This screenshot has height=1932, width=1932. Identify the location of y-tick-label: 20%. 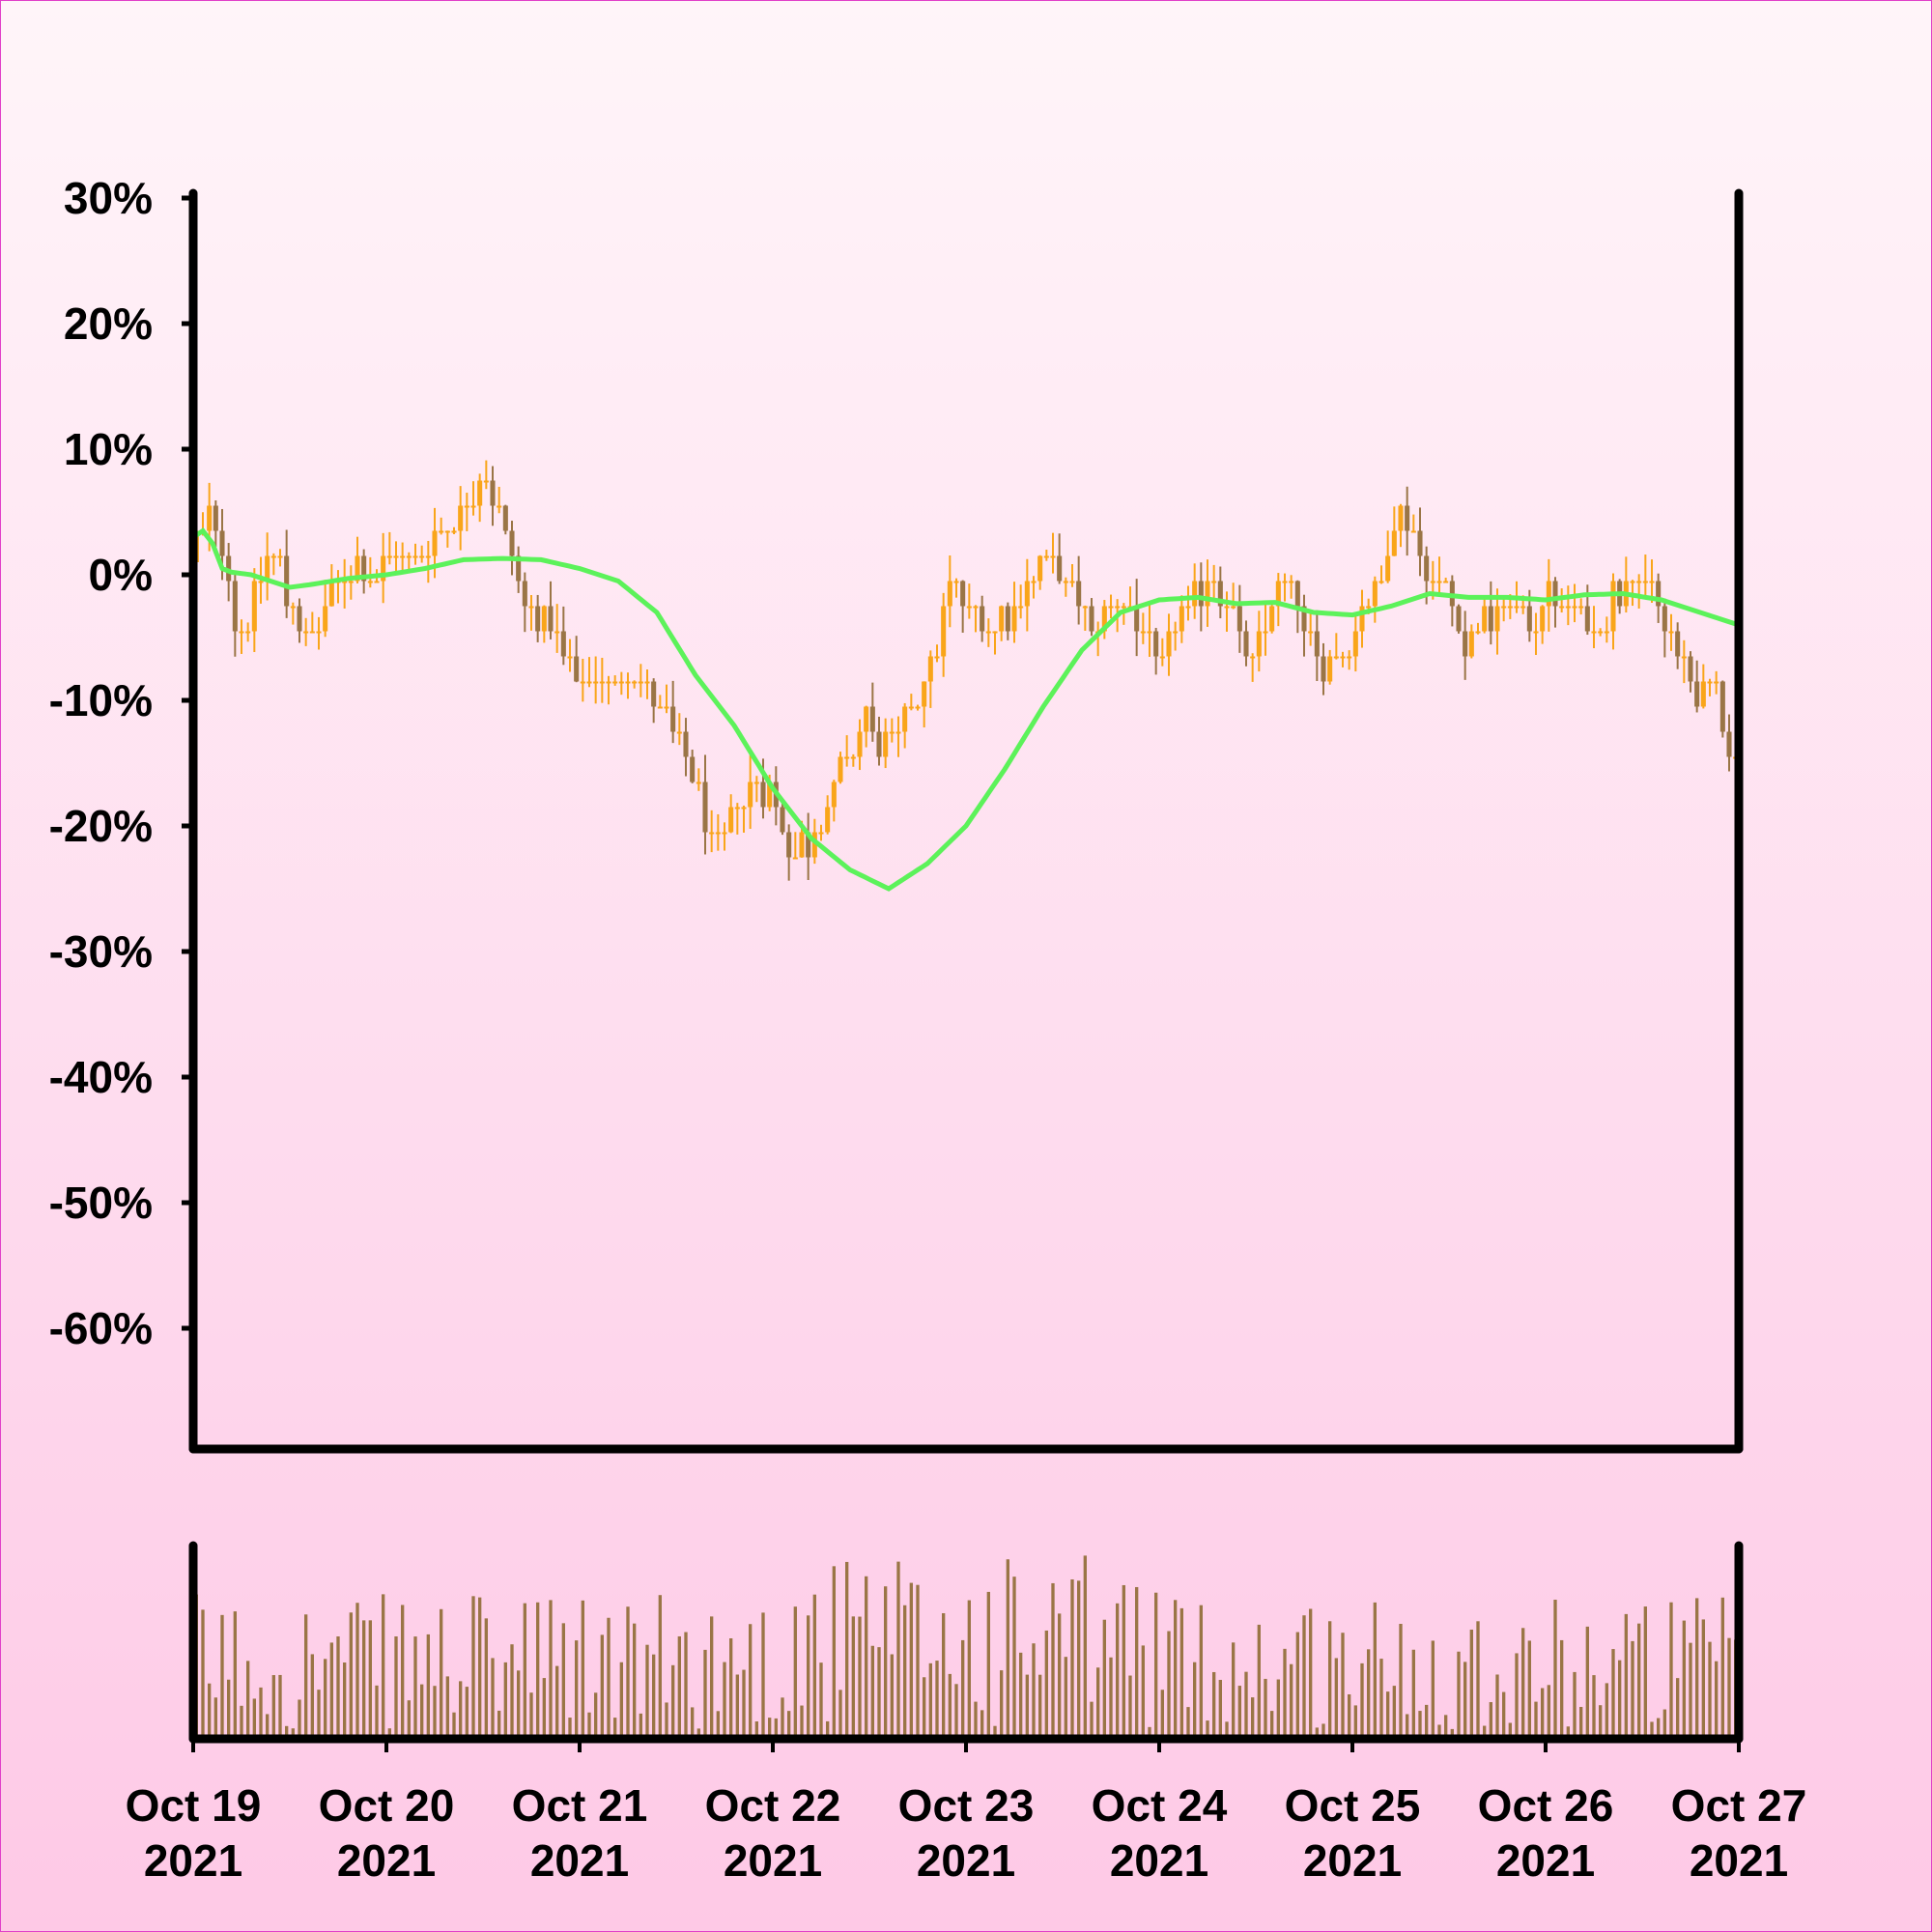
(108, 323).